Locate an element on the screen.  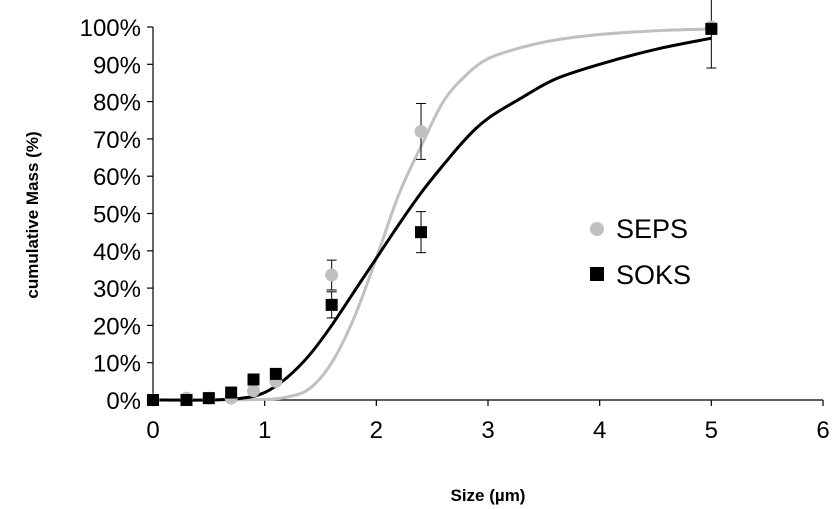
x-tick-label: 0 is located at coordinates (152, 430).